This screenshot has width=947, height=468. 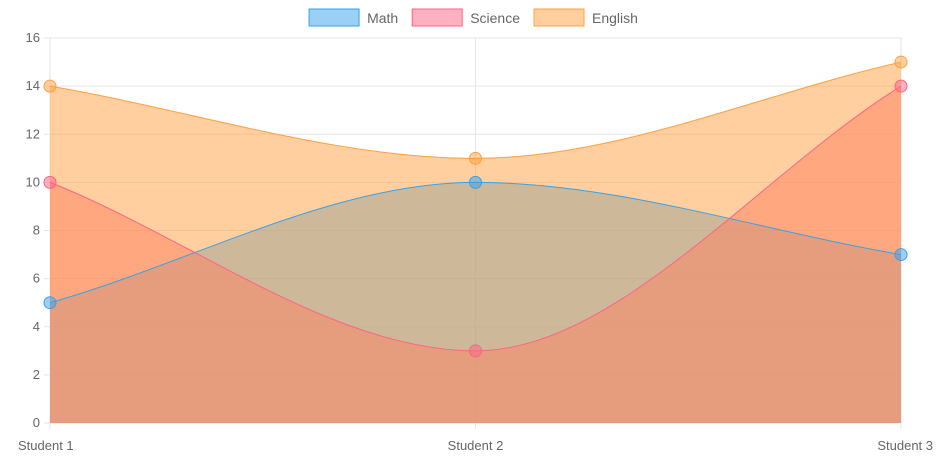 I want to click on legend-swatch-math, so click(x=334, y=17).